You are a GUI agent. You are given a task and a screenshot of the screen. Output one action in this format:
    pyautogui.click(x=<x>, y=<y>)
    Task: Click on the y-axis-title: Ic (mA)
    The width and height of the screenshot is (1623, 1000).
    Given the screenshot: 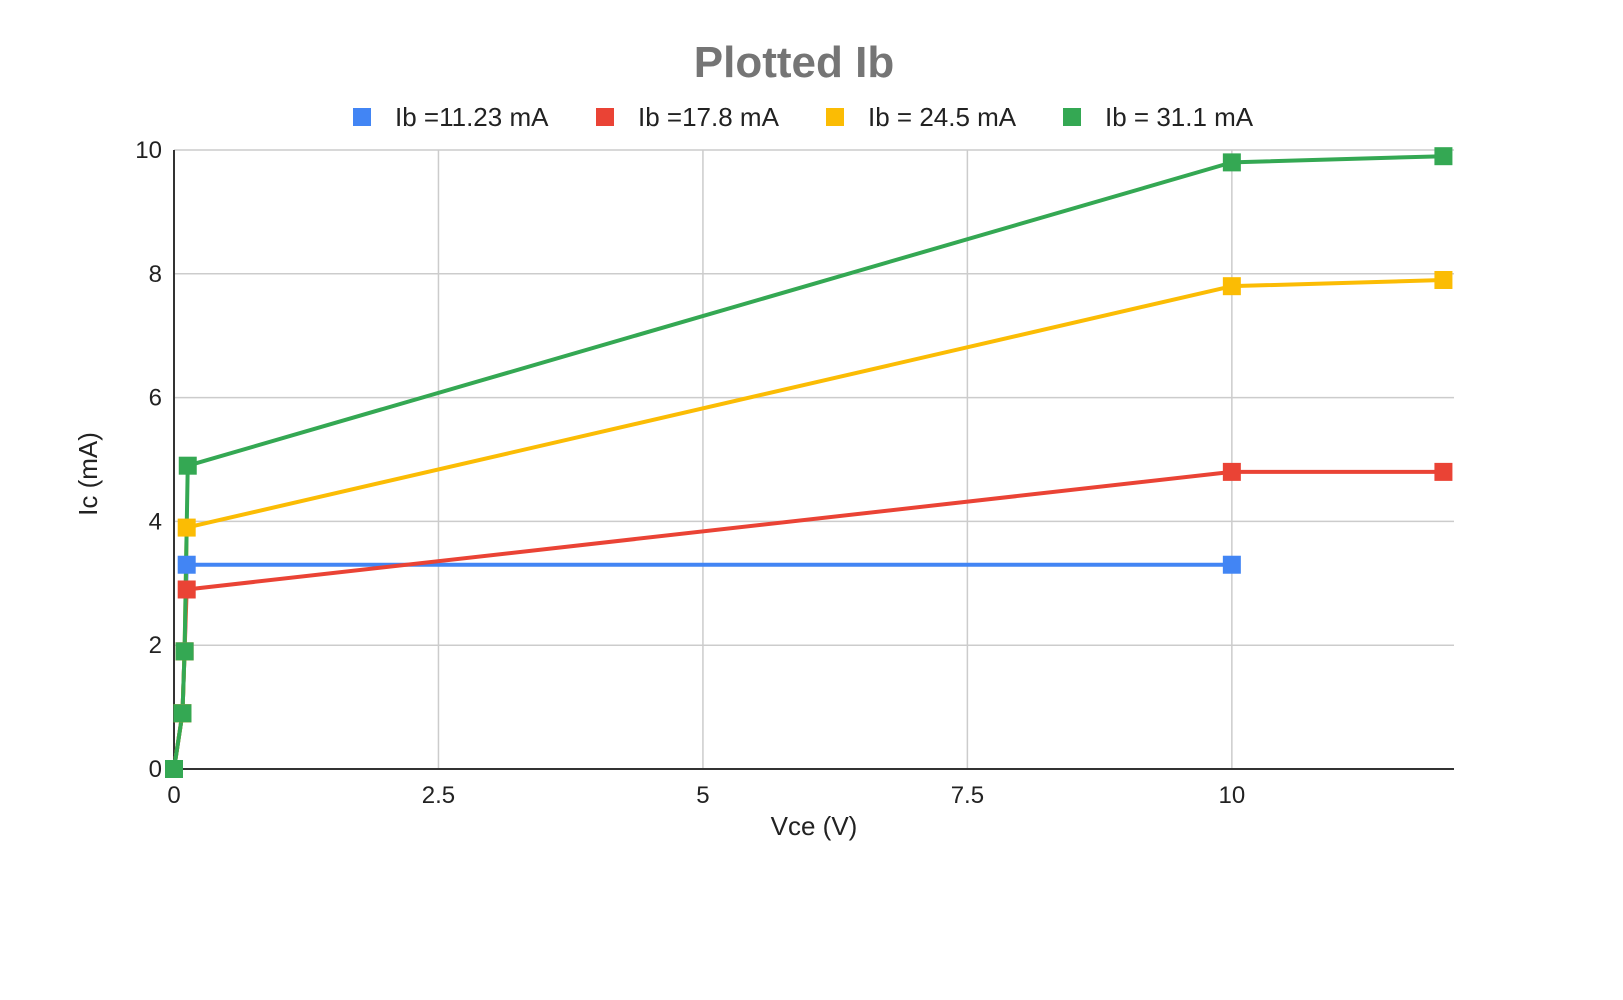 What is the action you would take?
    pyautogui.click(x=88, y=474)
    